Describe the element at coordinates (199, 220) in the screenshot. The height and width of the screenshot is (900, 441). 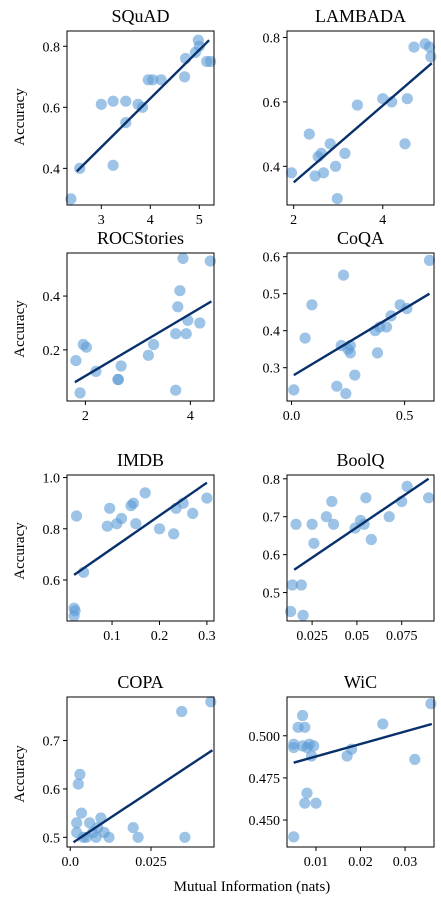
I see `x-tick-label: 5` at that location.